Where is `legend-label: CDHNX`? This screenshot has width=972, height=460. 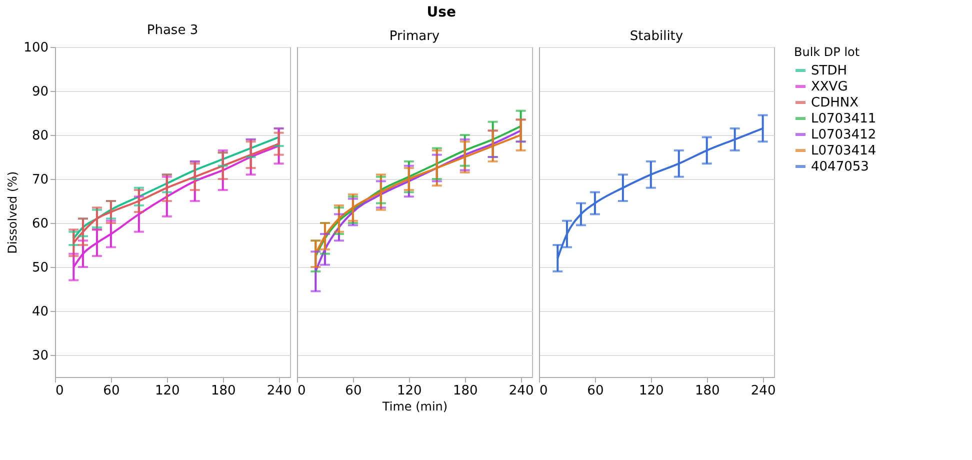 legend-label: CDHNX is located at coordinates (835, 103).